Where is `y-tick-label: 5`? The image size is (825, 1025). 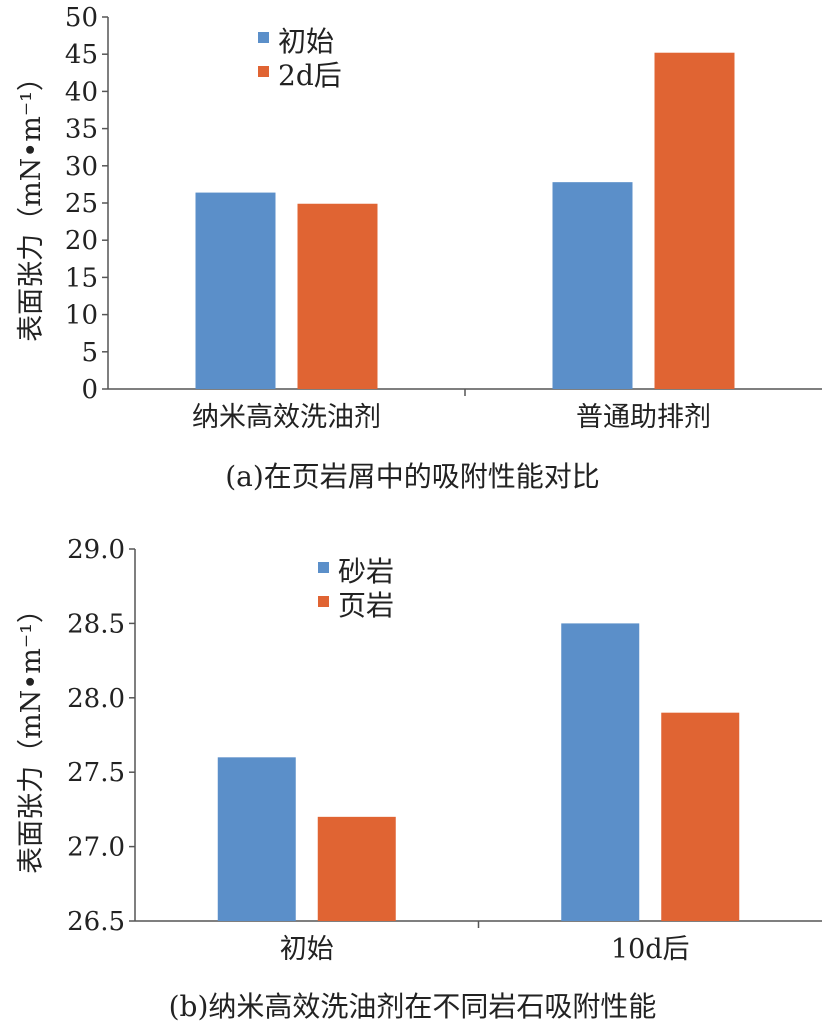
y-tick-label: 5 is located at coordinates (89, 353).